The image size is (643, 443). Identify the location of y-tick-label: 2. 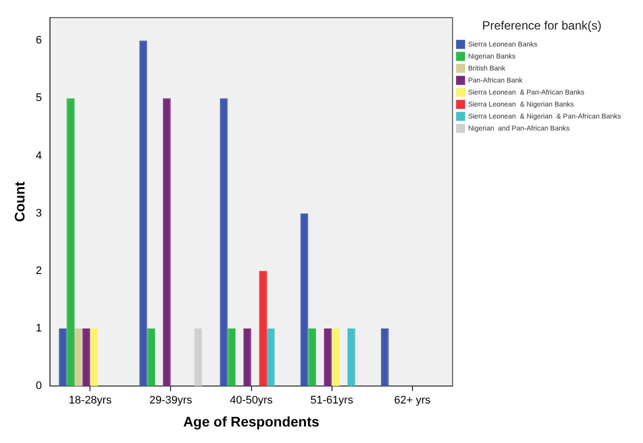
(39, 270).